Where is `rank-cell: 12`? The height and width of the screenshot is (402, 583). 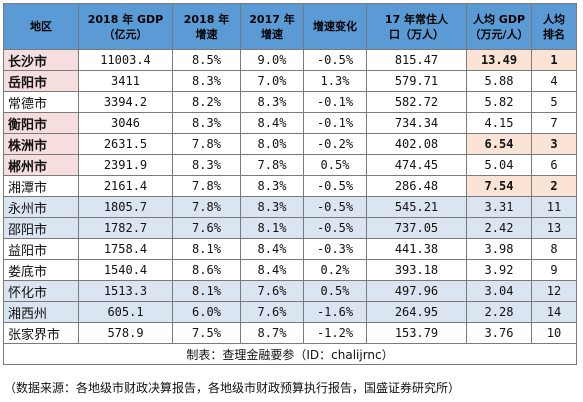
rank-cell: 12 is located at coordinates (554, 291).